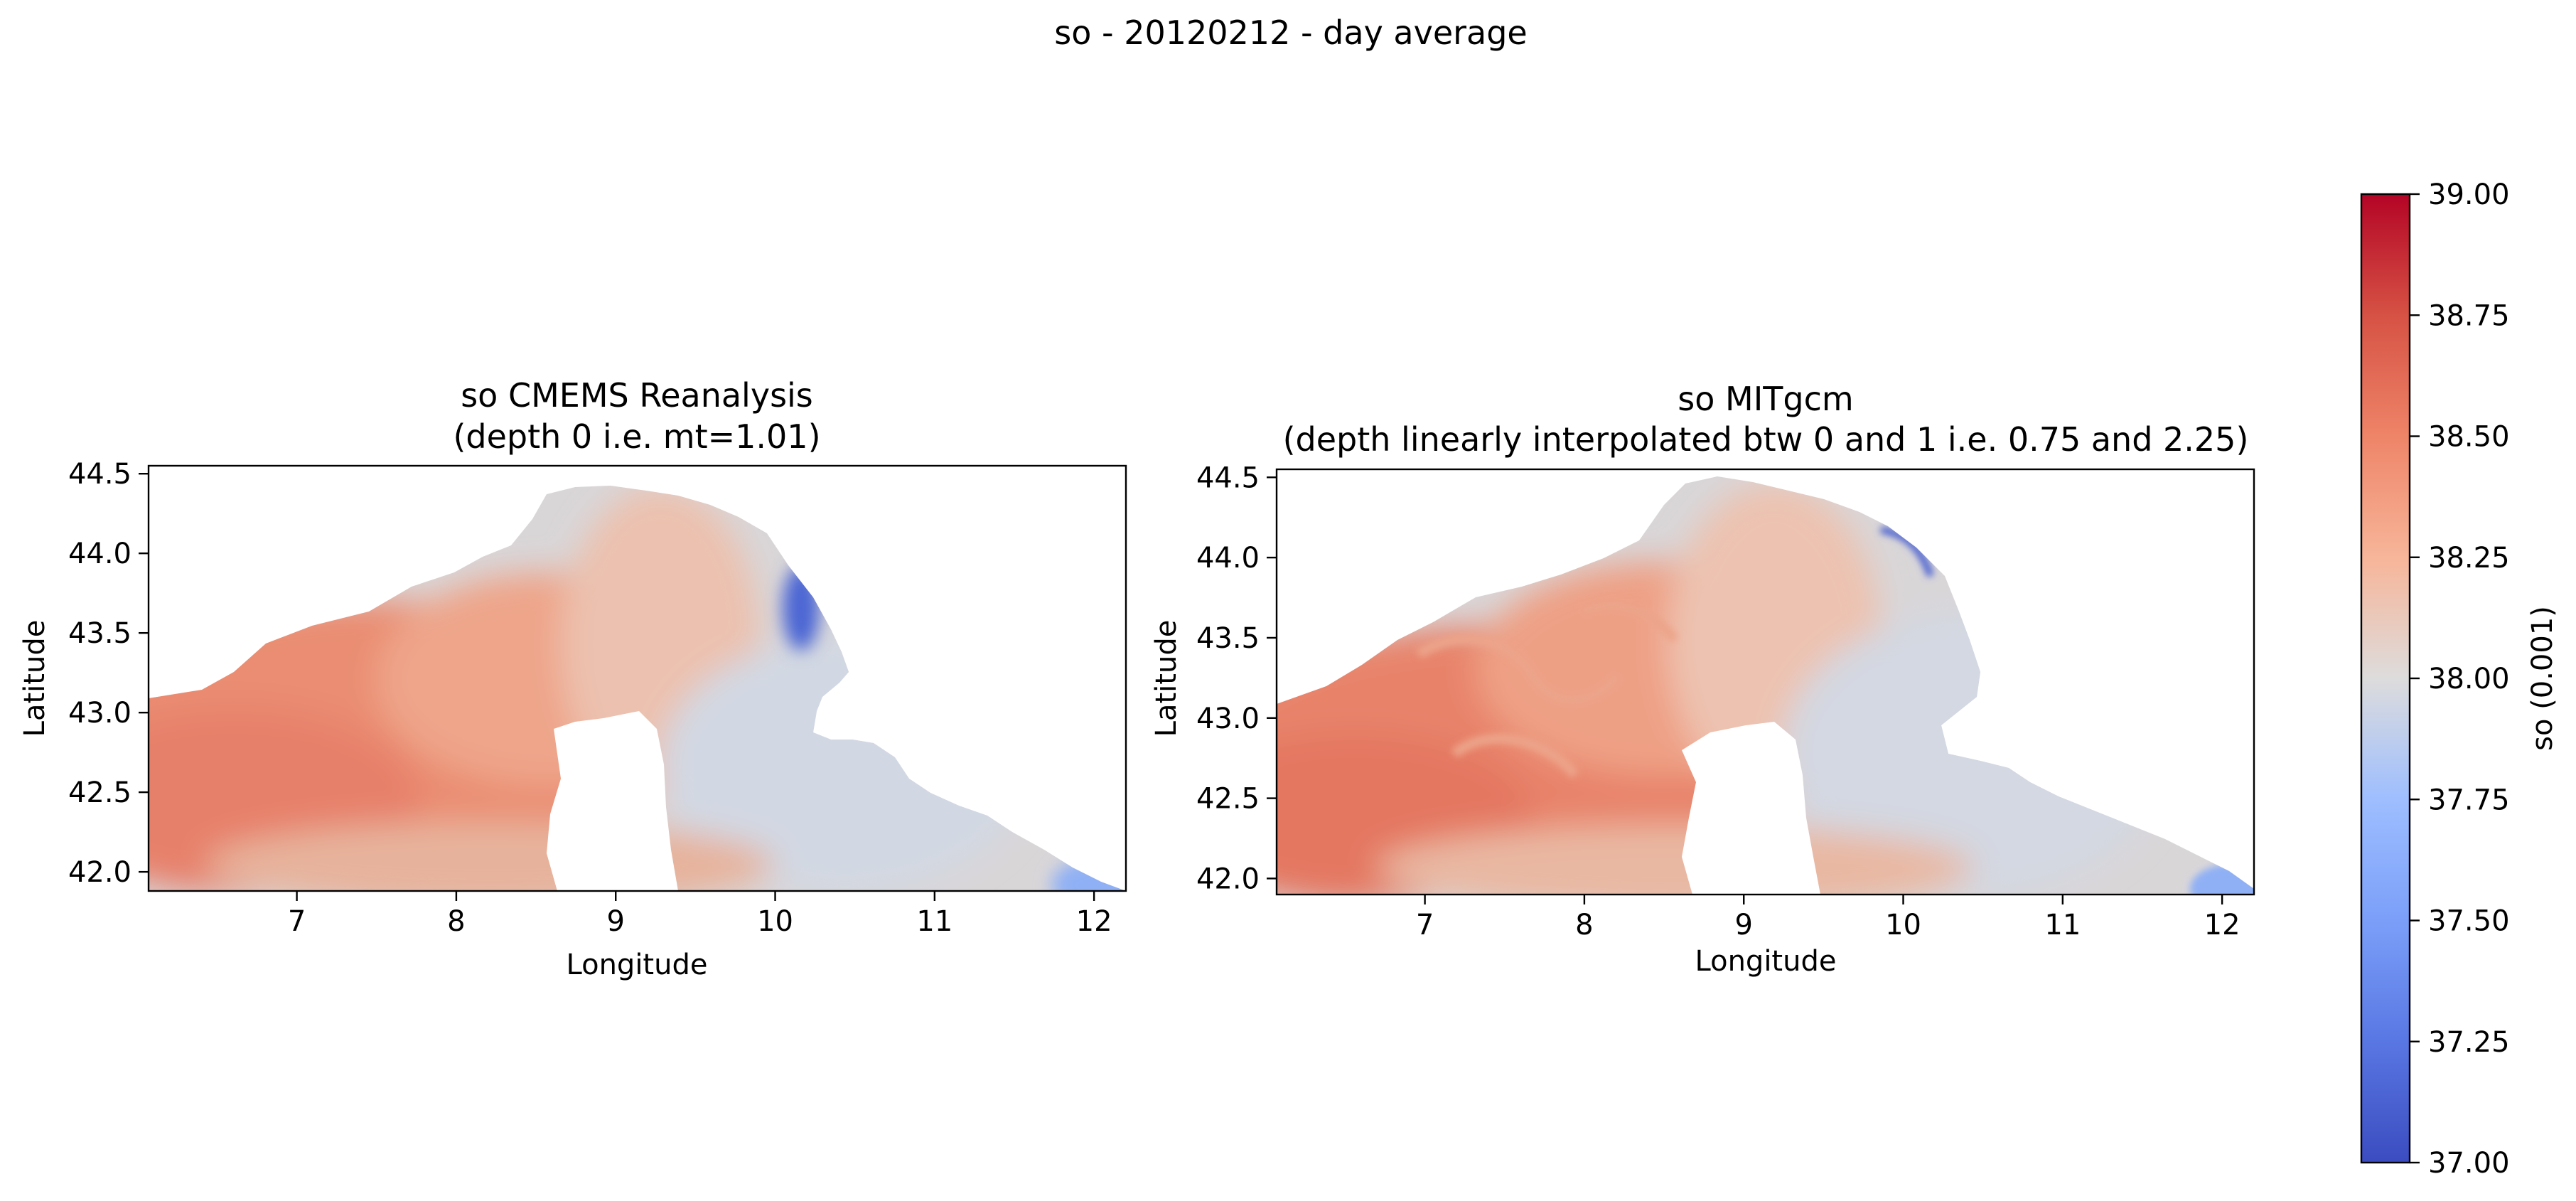  Describe the element at coordinates (2469, 194) in the screenshot. I see `colorbar-tick-label: 39.00` at that location.